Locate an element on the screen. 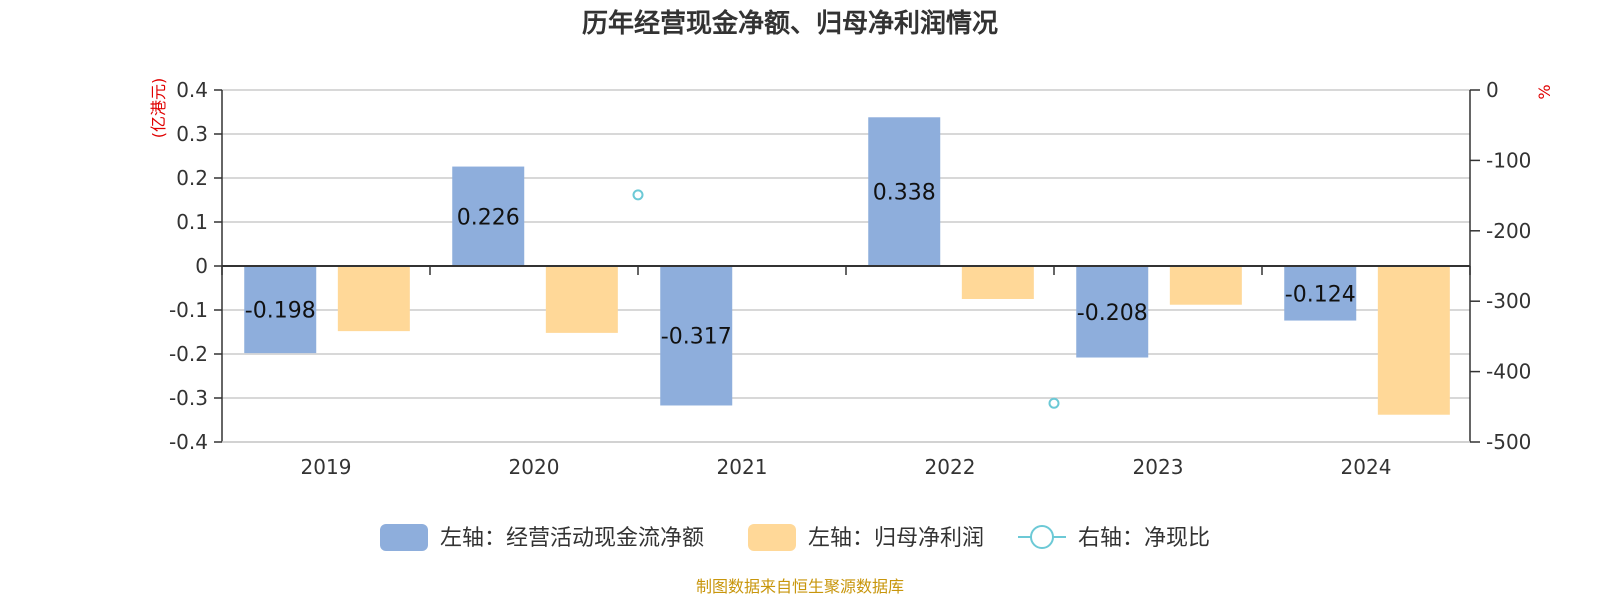  left-tick-label: 0.1 is located at coordinates (192, 222).